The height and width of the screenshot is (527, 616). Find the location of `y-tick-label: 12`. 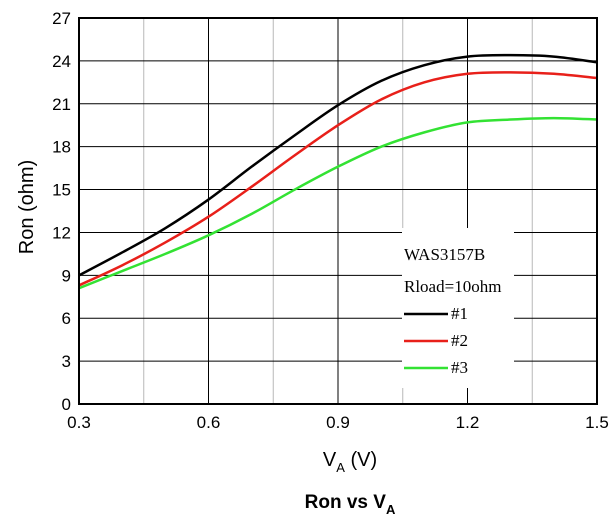

y-tick-label: 12 is located at coordinates (61, 232).